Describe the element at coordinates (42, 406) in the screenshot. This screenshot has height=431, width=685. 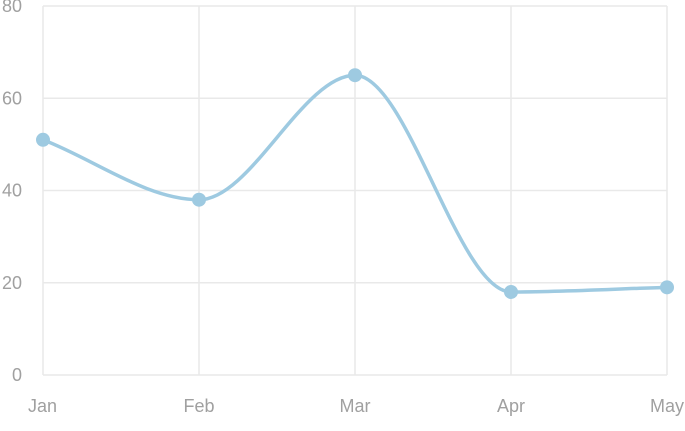
I see `x-tick-label: Jan` at that location.